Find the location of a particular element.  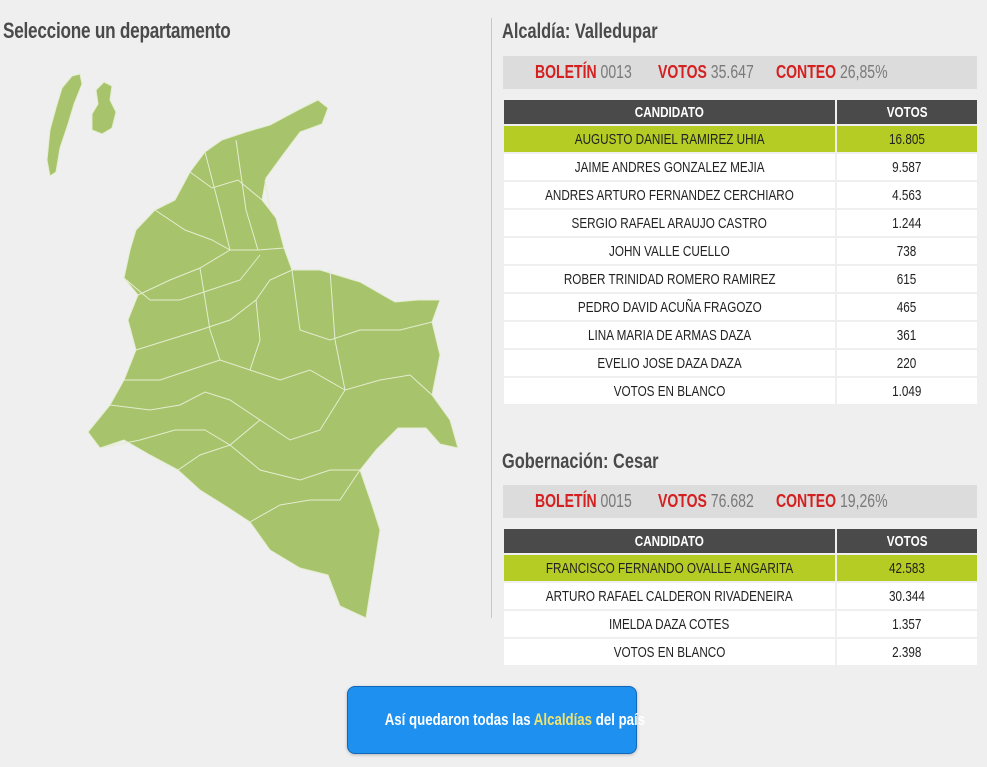

candidate-name: IMELDA DAZA COTES is located at coordinates (669, 624).